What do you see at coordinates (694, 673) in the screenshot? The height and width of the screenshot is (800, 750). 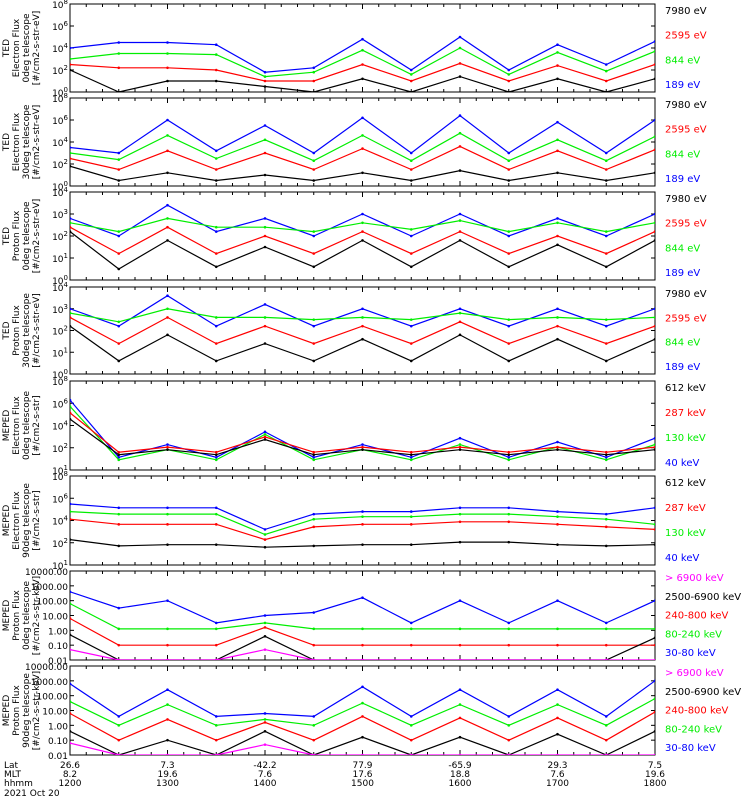 I see `legend-entry: > 6900 keV` at bounding box center [694, 673].